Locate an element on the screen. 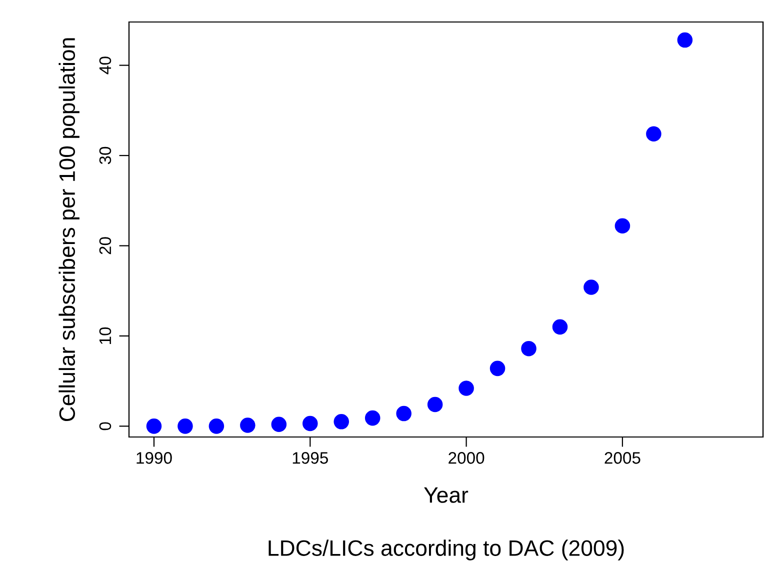 The width and height of the screenshot is (764, 571). x-tick-label: 2000 is located at coordinates (466, 458).